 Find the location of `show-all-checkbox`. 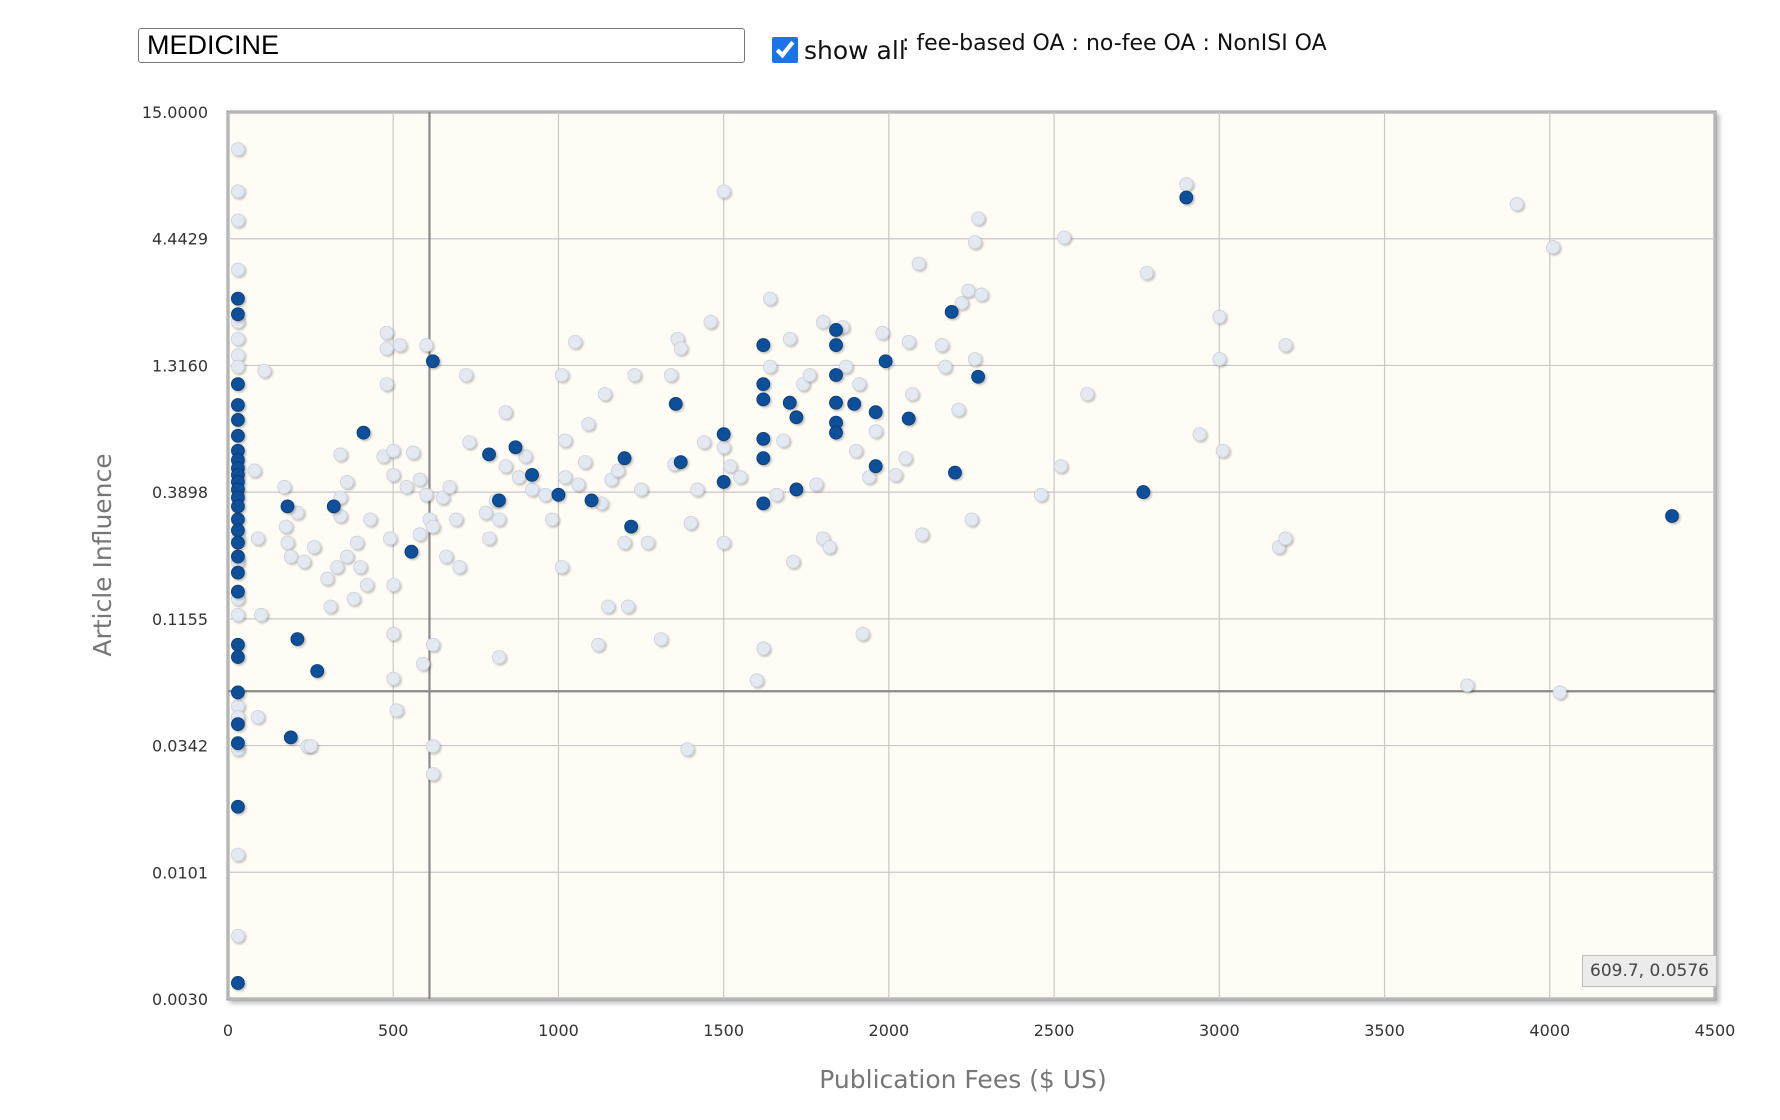

show-all-checkbox is located at coordinates (785, 50).